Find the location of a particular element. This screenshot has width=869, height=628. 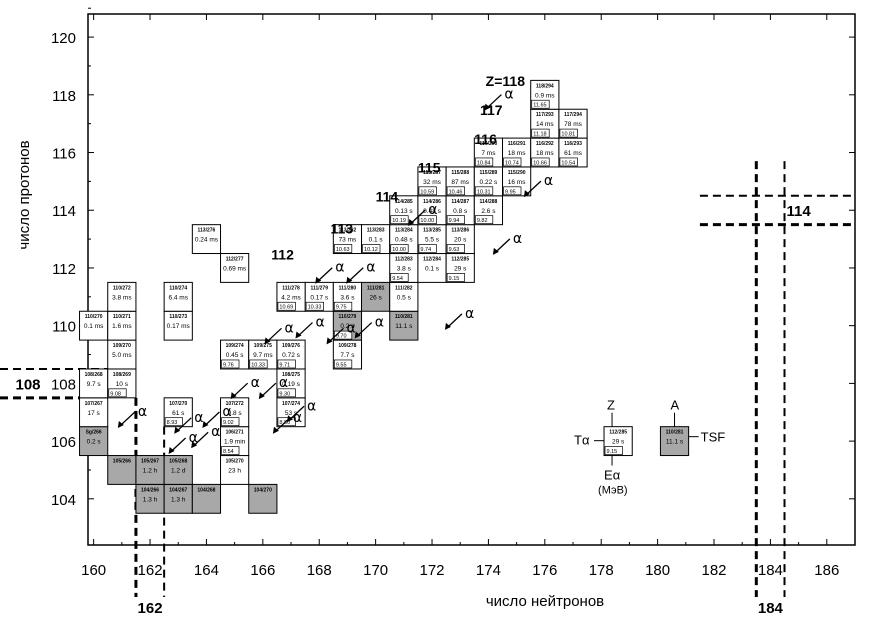

alpha-energy: 10.33 is located at coordinates (258, 365).